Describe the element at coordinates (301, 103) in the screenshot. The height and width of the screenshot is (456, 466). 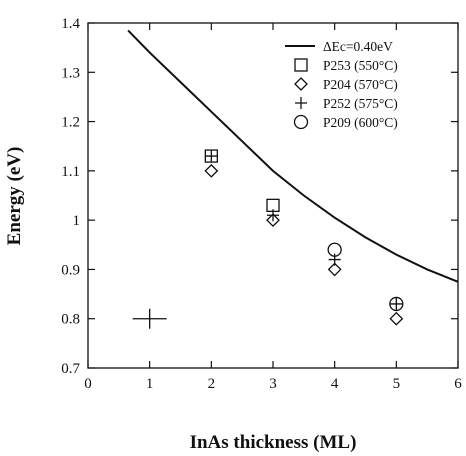
I see `legend-swatch-plus` at that location.